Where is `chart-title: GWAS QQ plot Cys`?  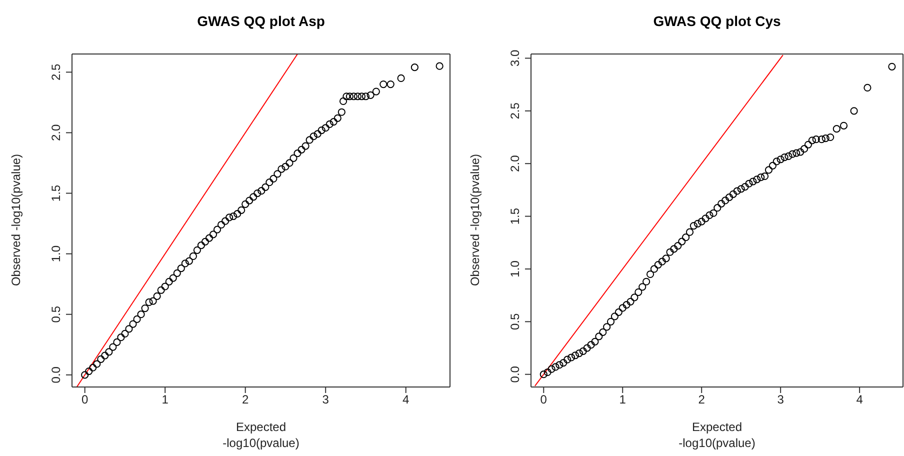
chart-title: GWAS QQ plot Cys is located at coordinates (717, 21).